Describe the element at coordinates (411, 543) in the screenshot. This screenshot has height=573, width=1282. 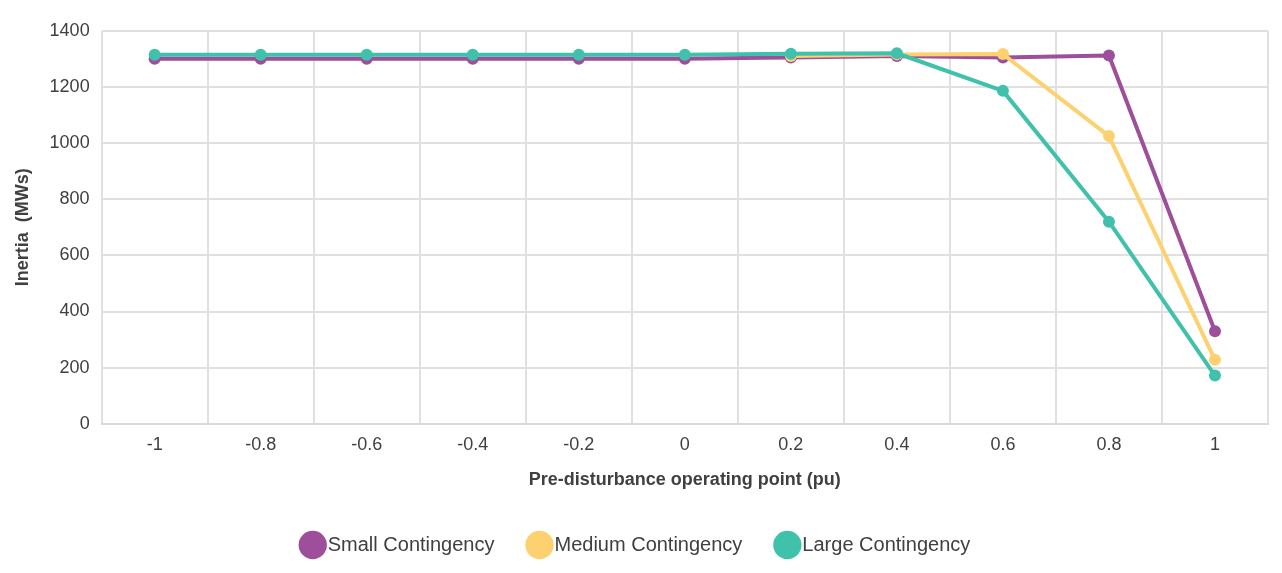
I see `legend-label: Small Contingency` at that location.